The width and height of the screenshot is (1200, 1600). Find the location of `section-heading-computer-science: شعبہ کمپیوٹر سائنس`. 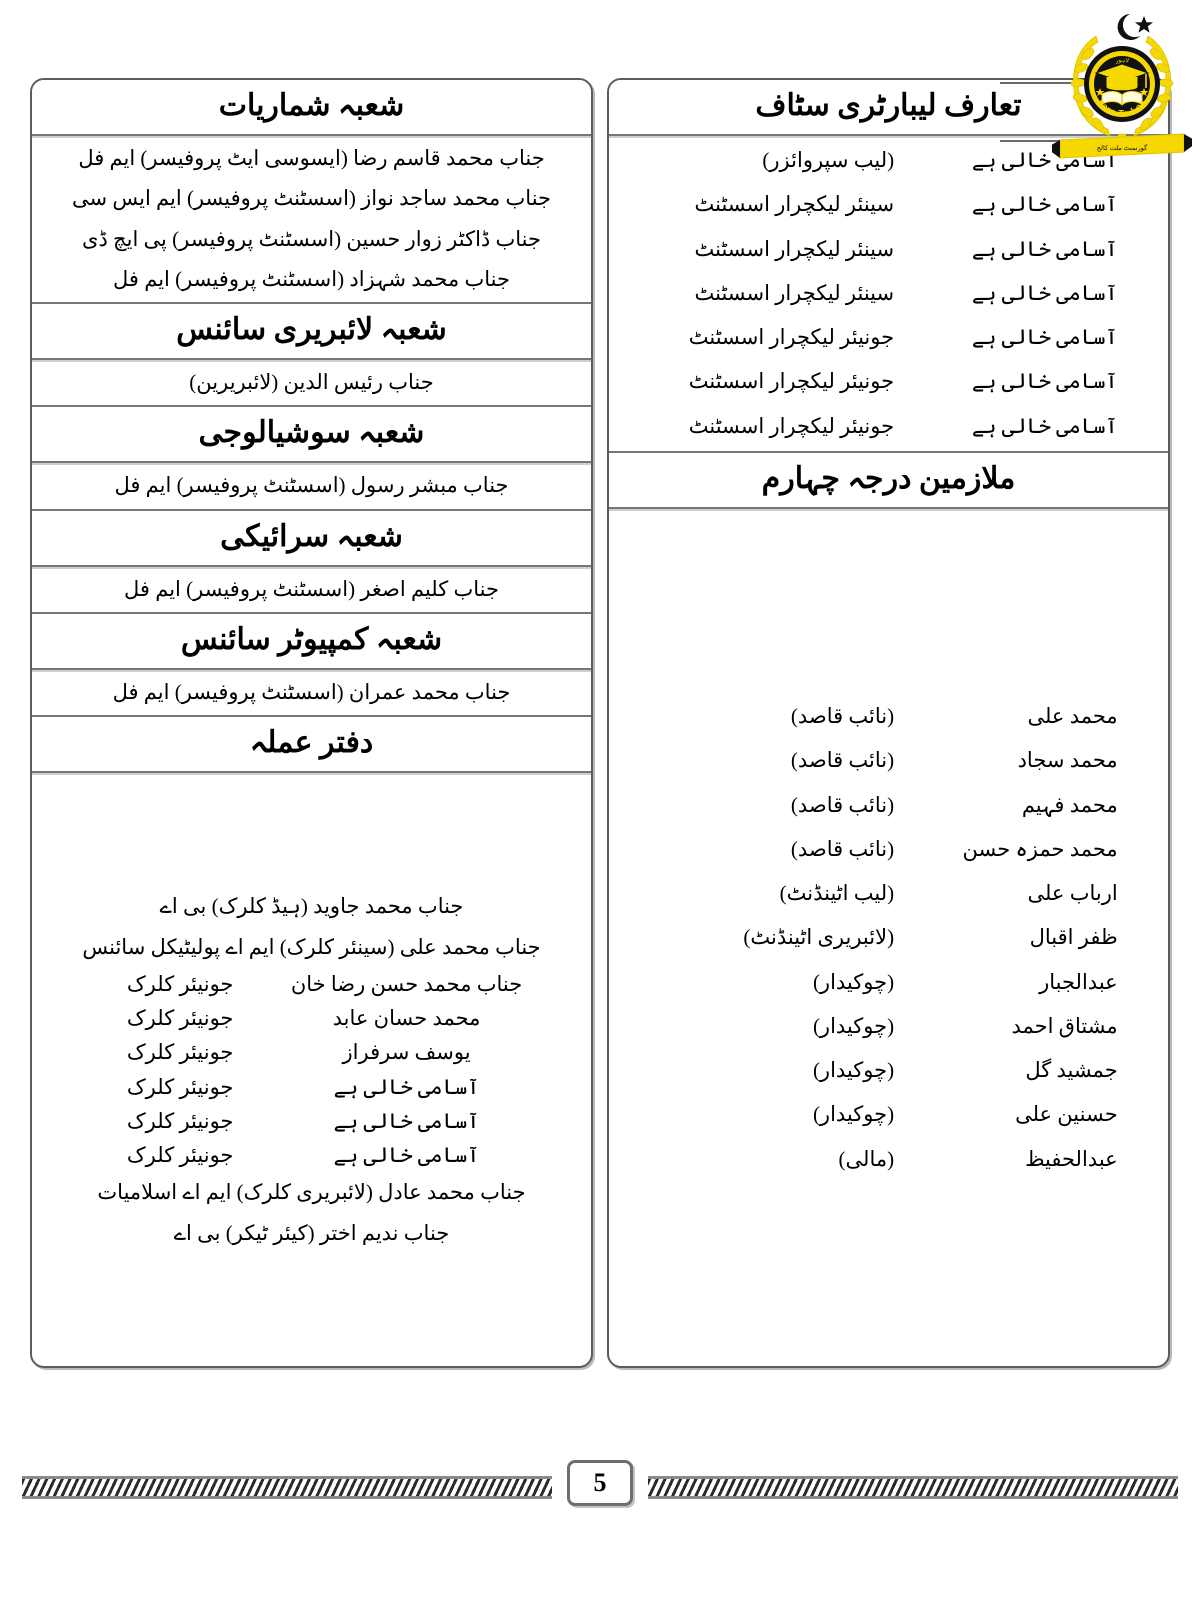

section-heading-computer-science: شعبہ کمپیوٹر سائنس is located at coordinates (311, 640).